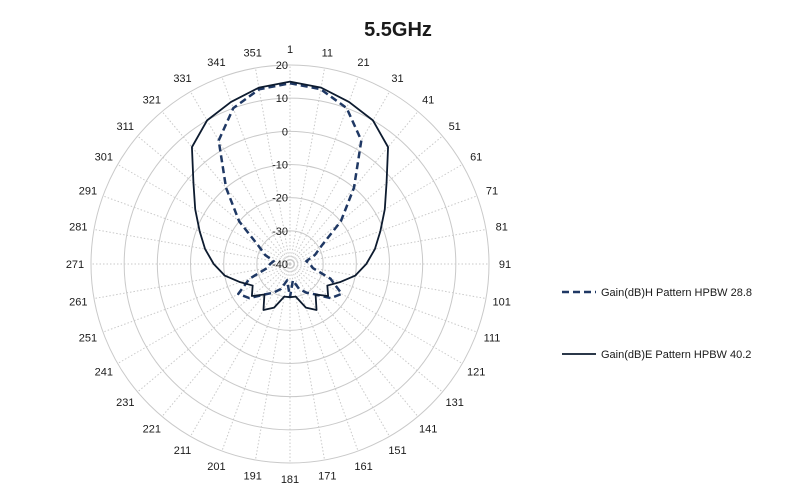 Image resolution: width=793 pixels, height=491 pixels. Describe the element at coordinates (398, 30) in the screenshot. I see `chart-title: 5.5GHz` at that location.